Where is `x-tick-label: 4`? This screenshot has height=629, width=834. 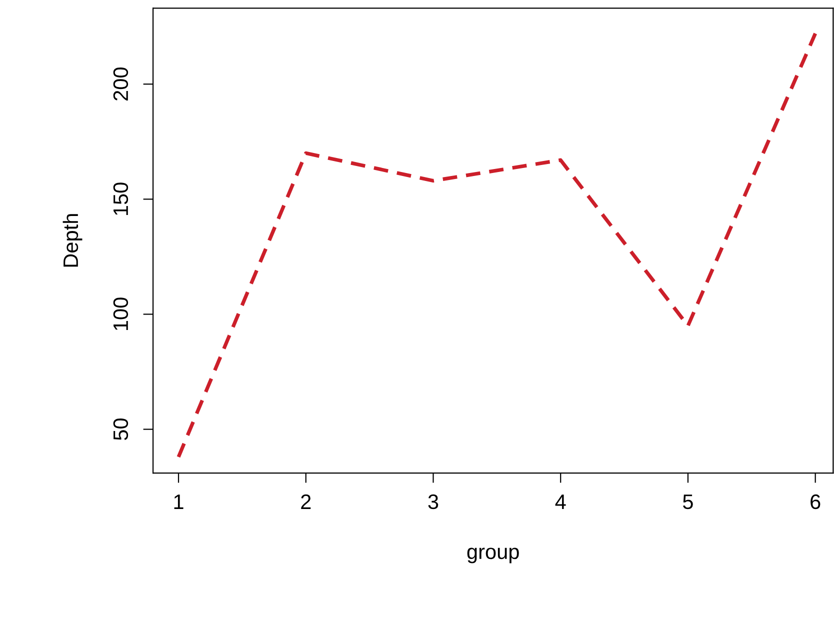 x-tick-label: 4 is located at coordinates (560, 501).